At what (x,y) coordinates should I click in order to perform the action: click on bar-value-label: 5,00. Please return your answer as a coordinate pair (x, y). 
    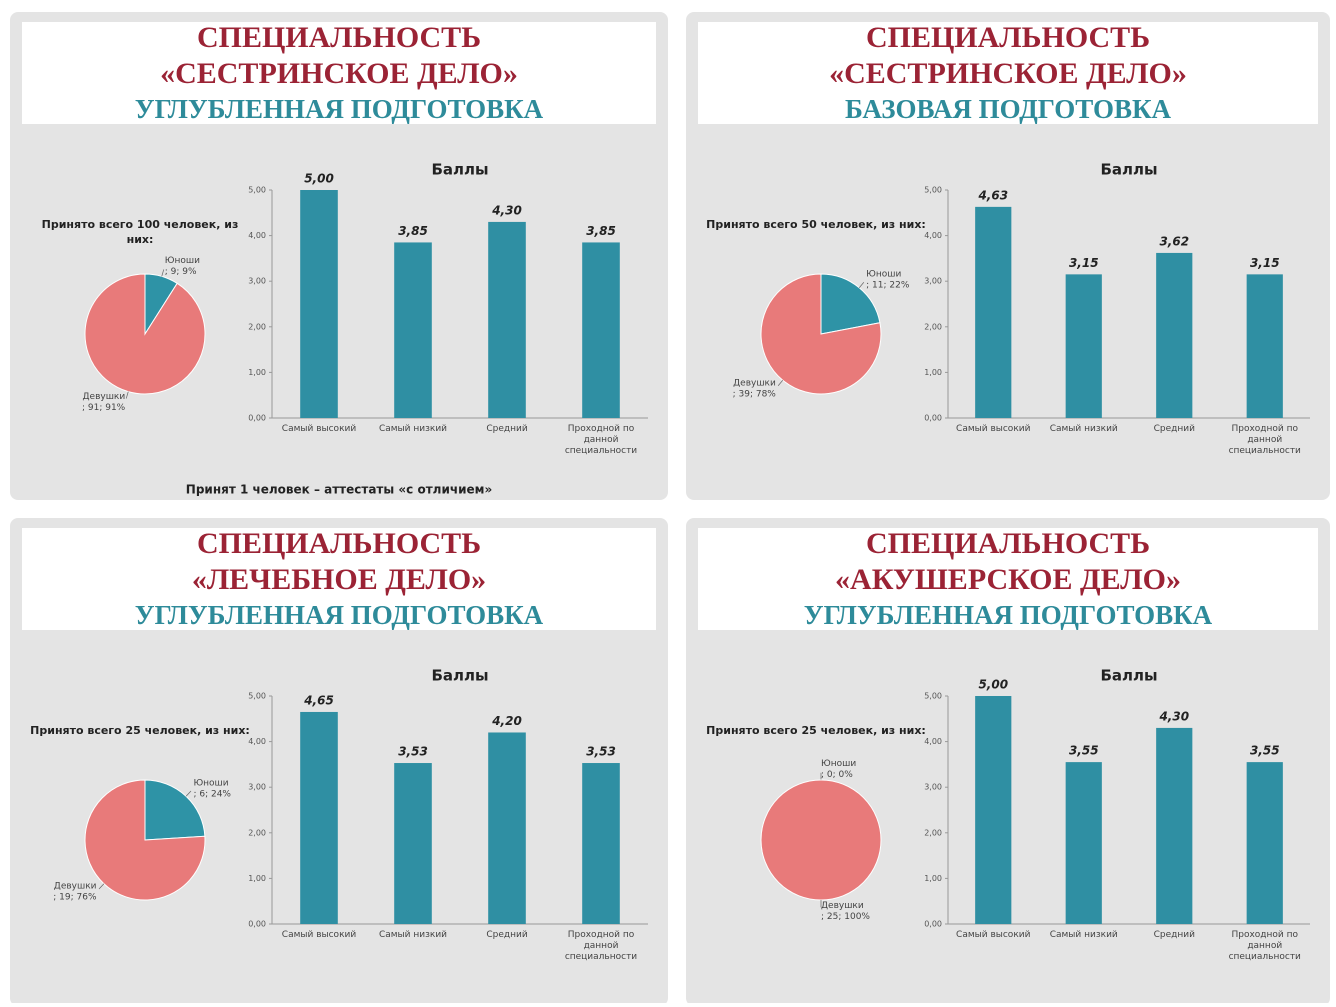
    Looking at the image, I should click on (993, 685).